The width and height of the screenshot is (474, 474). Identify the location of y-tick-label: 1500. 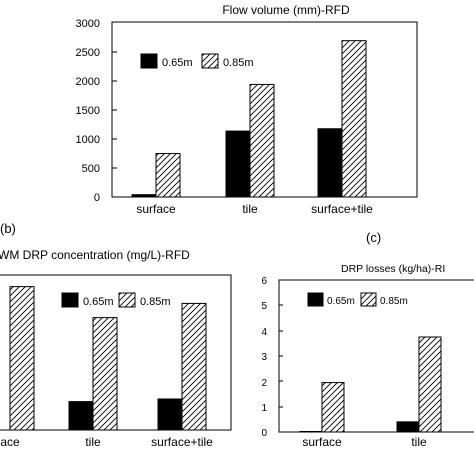
(88, 111).